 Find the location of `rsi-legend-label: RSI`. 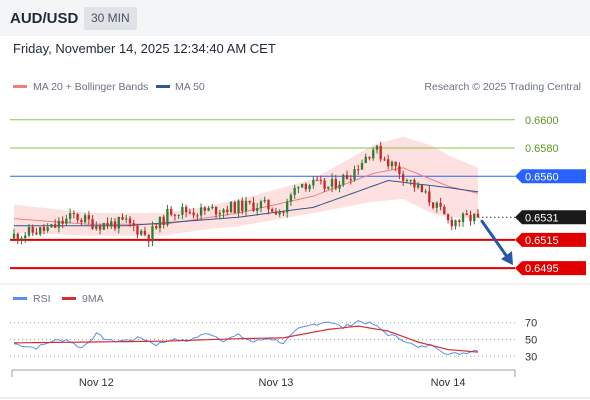

rsi-legend-label: RSI is located at coordinates (42, 299).